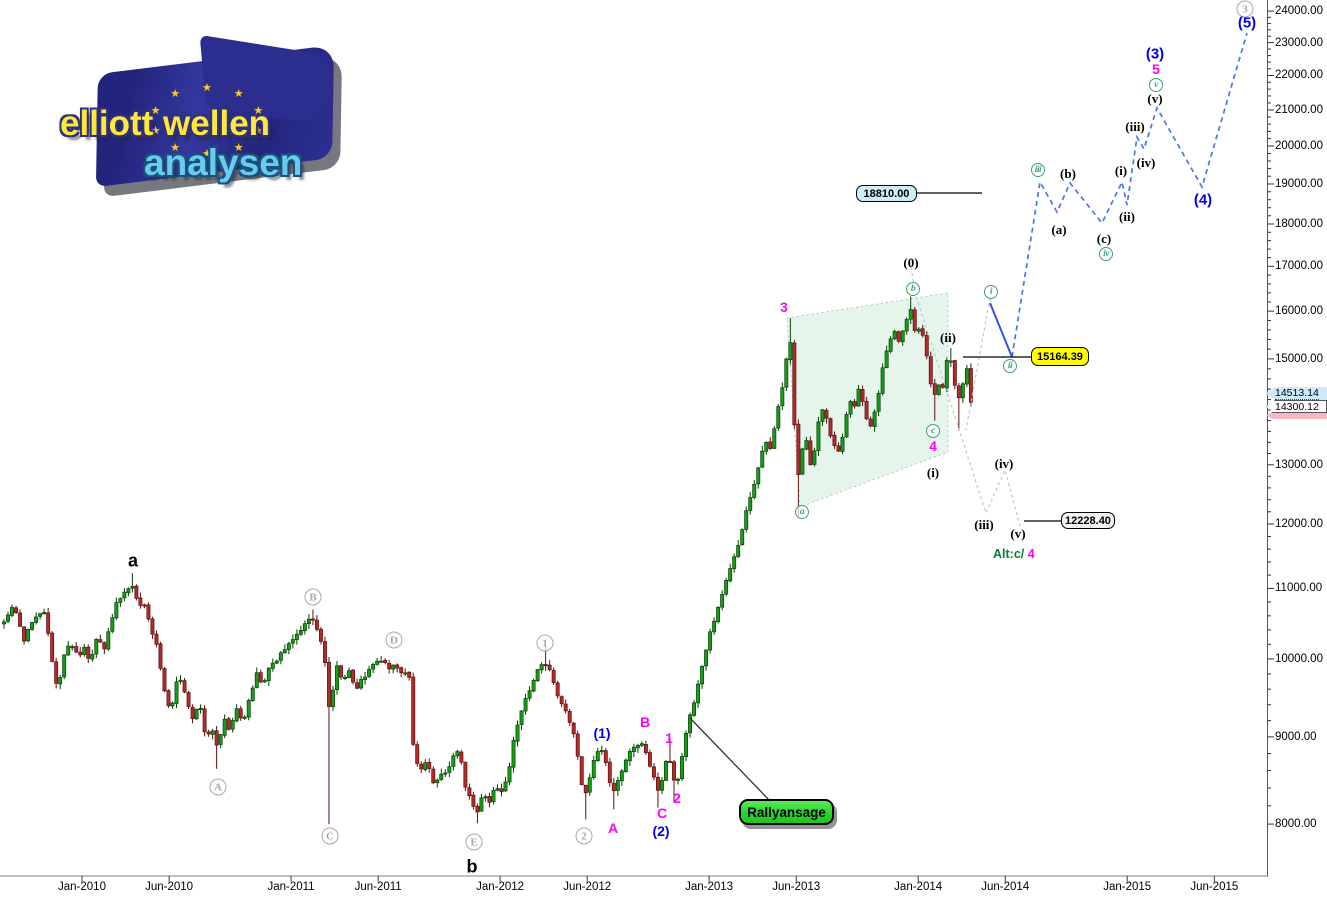  I want to click on wave-label-circled: 3, so click(1245, 9).